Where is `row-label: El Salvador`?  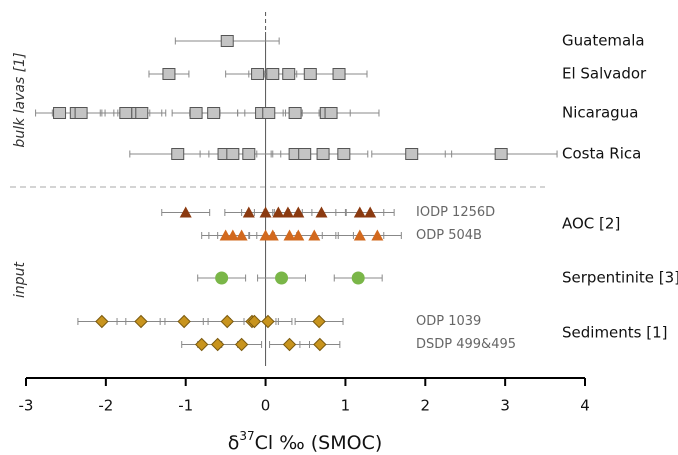
row-label: El Salvador is located at coordinates (604, 74).